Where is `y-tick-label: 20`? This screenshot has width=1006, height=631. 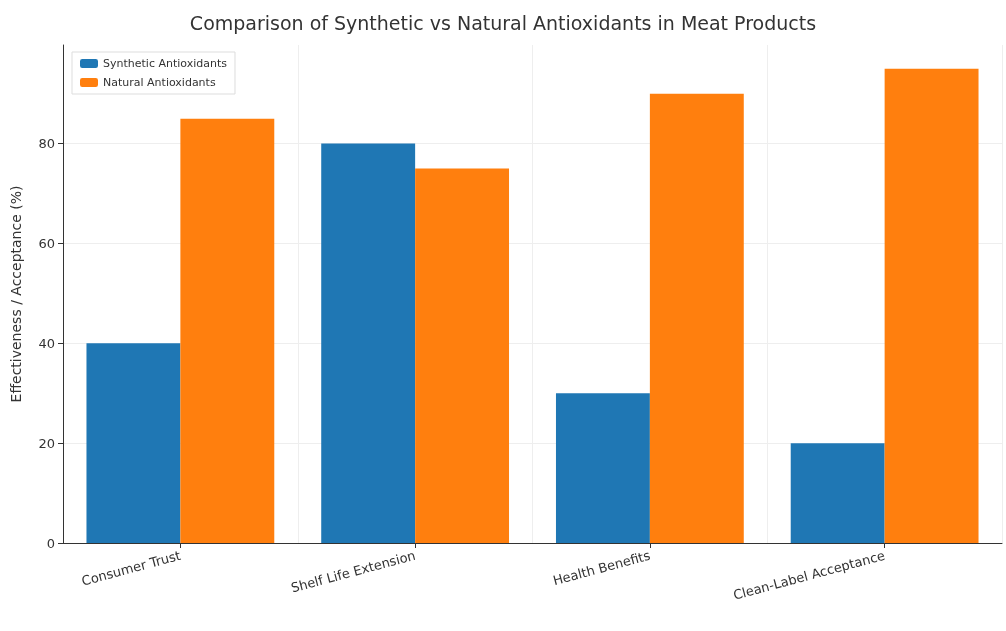
y-tick-label: 20 is located at coordinates (46, 443).